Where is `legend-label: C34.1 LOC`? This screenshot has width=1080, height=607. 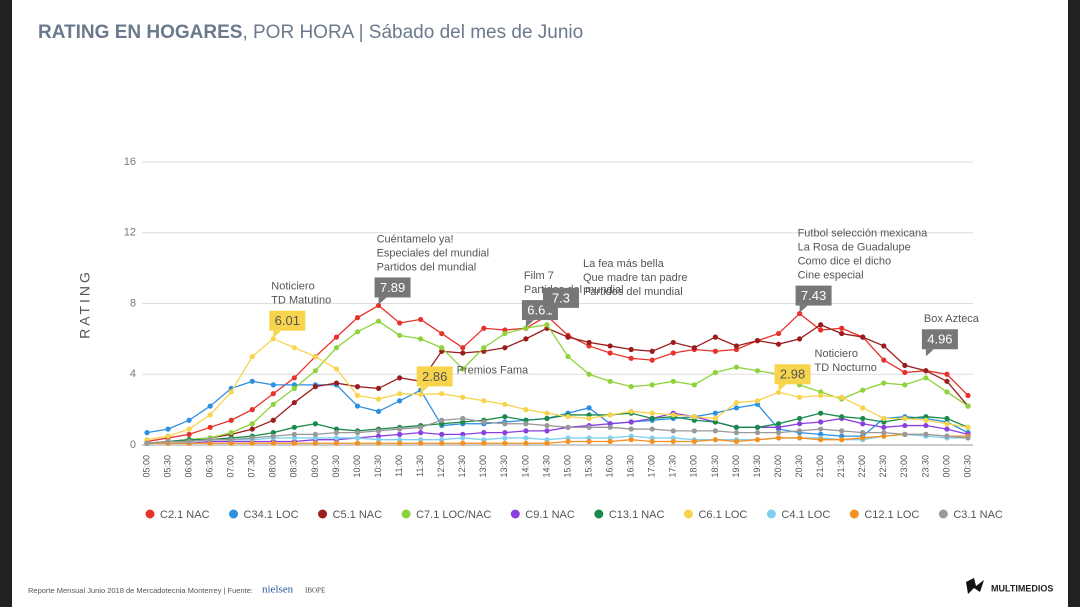
legend-label: C34.1 LOC is located at coordinates (271, 515).